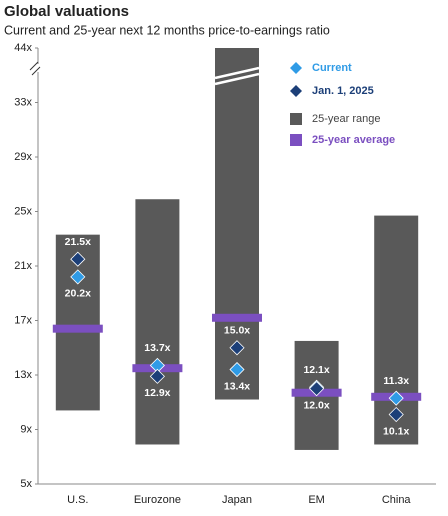  I want to click on y-tick-label: 5x, so click(26, 484).